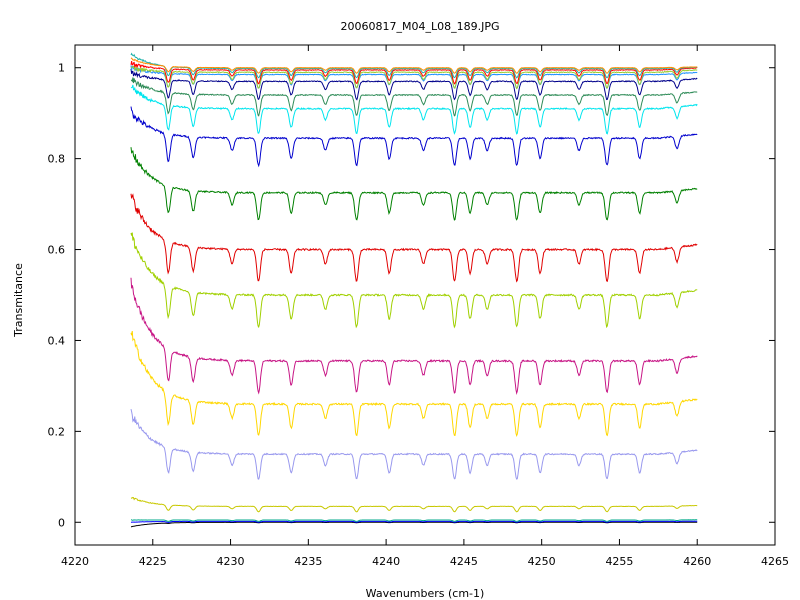 Image resolution: width=800 pixels, height=600 pixels. What do you see at coordinates (231, 561) in the screenshot?
I see `x-tick-label: 4230` at bounding box center [231, 561].